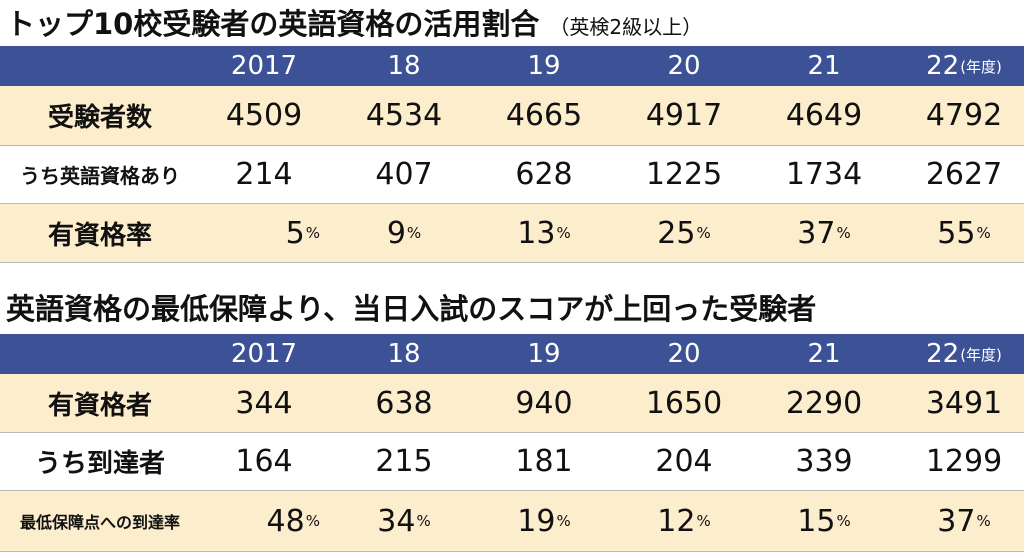 The height and width of the screenshot is (555, 1024). I want to click on table-cell-percent: 12%, so click(684, 521).